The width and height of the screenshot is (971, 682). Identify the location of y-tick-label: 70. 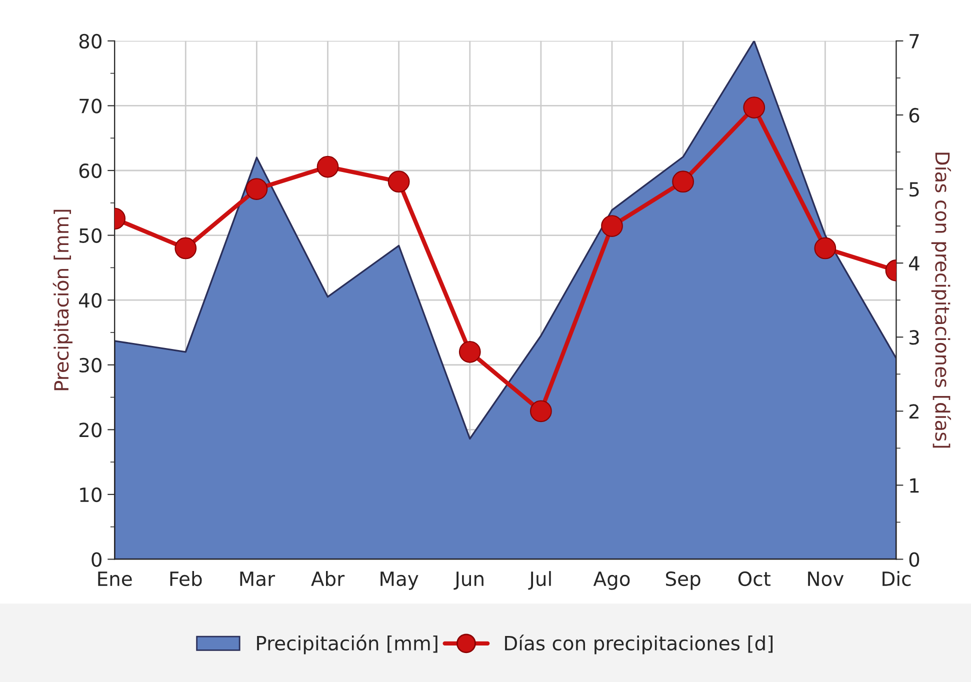
(91, 106).